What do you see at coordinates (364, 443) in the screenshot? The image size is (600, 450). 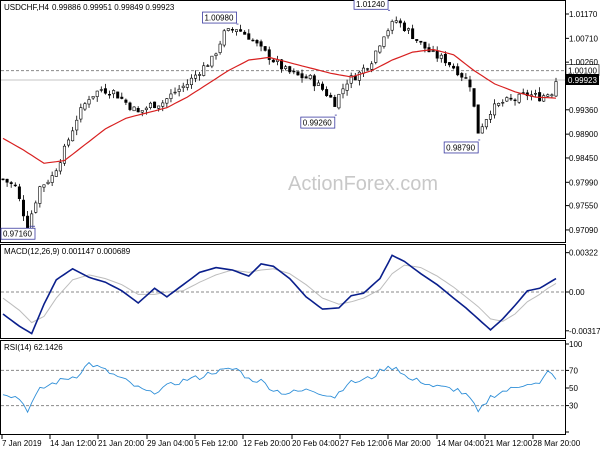 I see `time-tick-label: 27 Feb 12:00` at bounding box center [364, 443].